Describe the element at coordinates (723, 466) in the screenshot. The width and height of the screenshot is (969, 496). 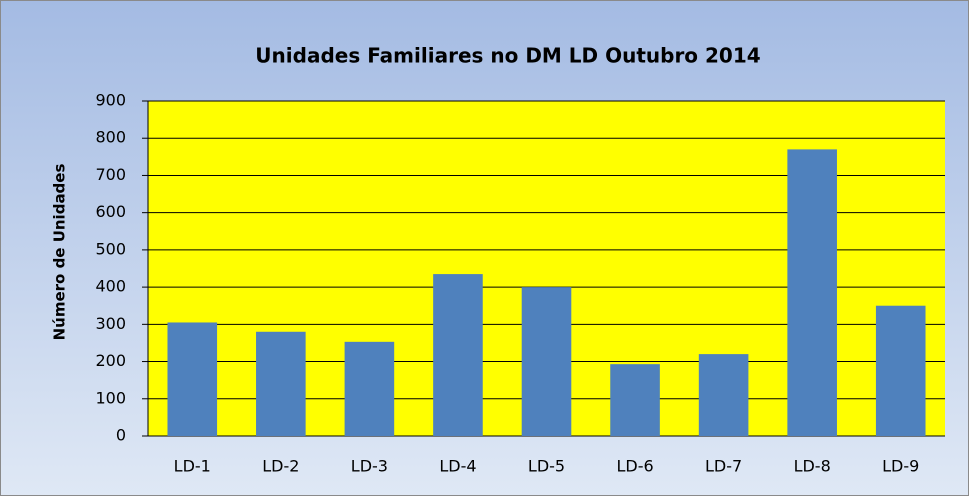
I see `x-tick-label: LD-7` at that location.